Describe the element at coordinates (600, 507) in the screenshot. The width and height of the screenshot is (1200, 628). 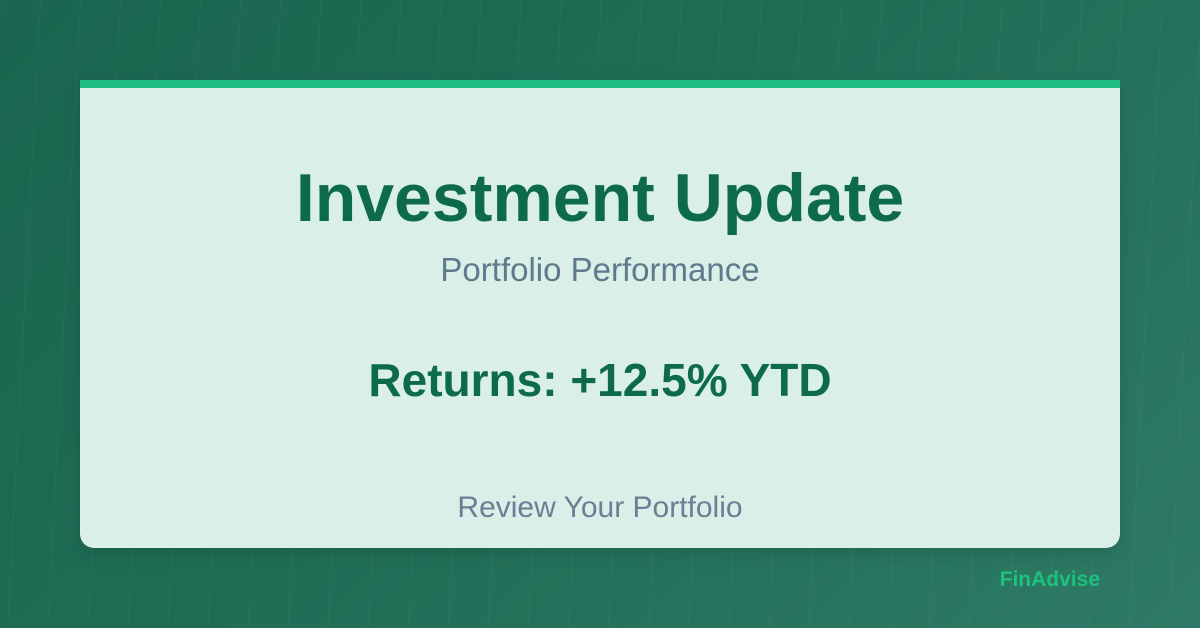
I see `review-portfolio-link: Review Your Portfolio` at that location.